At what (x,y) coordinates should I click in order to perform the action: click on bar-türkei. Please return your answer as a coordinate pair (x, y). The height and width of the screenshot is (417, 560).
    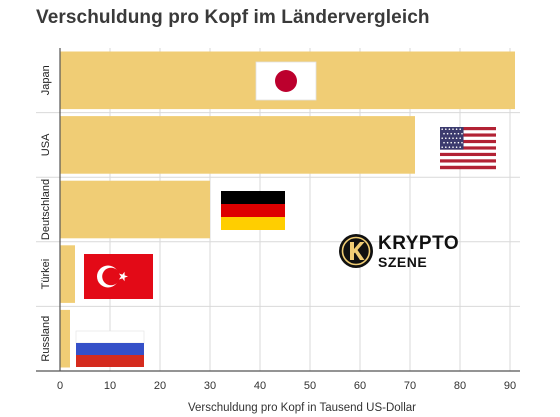
    Looking at the image, I should click on (67, 274).